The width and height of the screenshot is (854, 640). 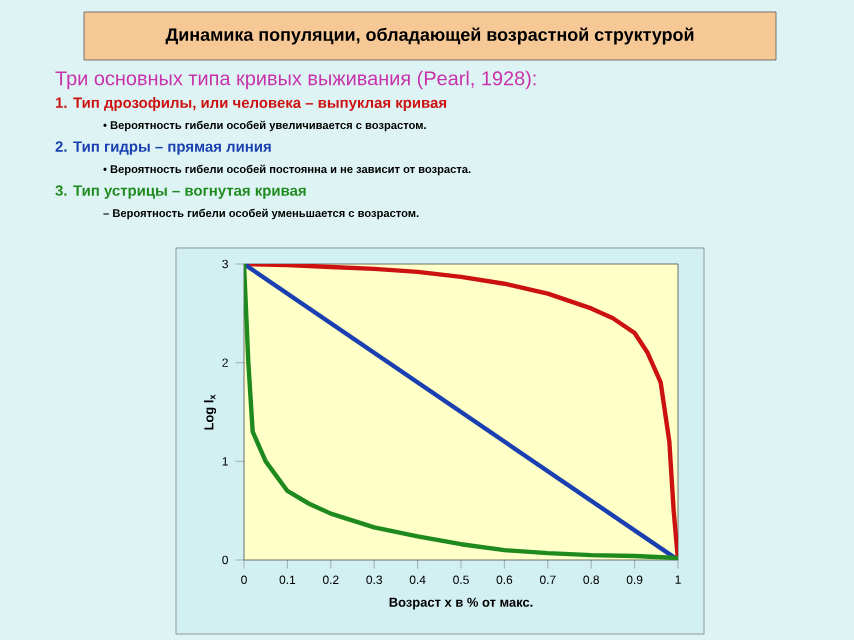 I want to click on chart-title: Динамика популяции, обладающей возрастной структурой, so click(x=429, y=36).